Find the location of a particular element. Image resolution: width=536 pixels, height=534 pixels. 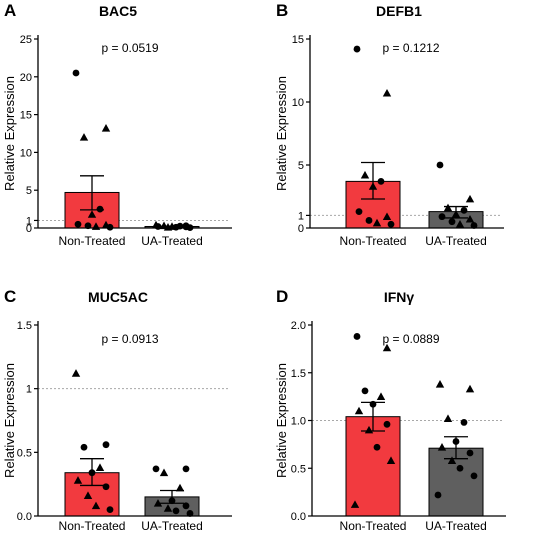

panel-letter: C is located at coordinates (10, 296).